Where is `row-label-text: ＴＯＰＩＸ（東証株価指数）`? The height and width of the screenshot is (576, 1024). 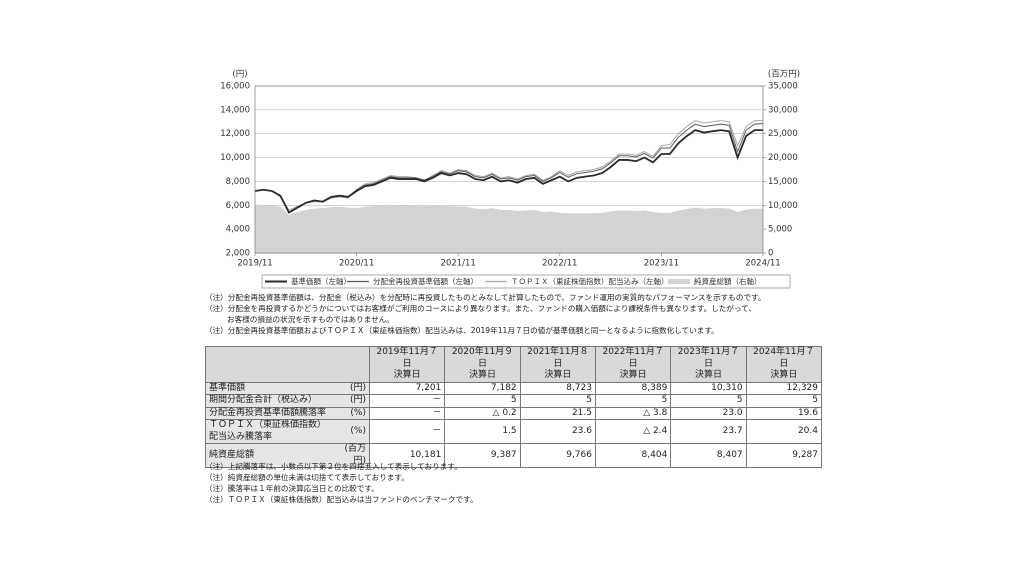
row-label-text: ＴＯＰＩＸ（東証株価指数） is located at coordinates (268, 425).